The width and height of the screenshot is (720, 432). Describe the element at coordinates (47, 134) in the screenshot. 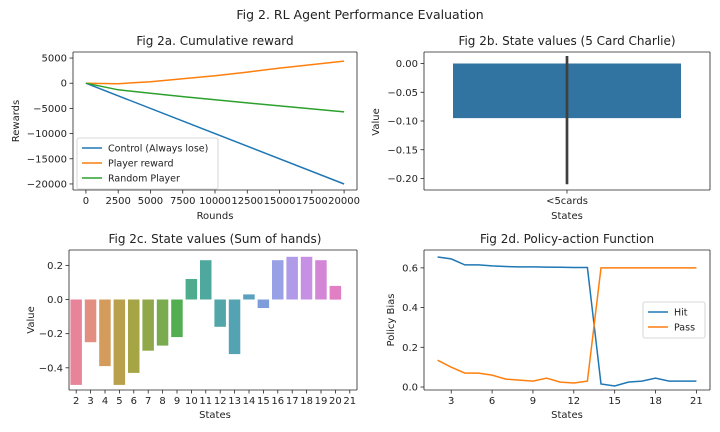

I see `y-tick-label: −10000` at that location.